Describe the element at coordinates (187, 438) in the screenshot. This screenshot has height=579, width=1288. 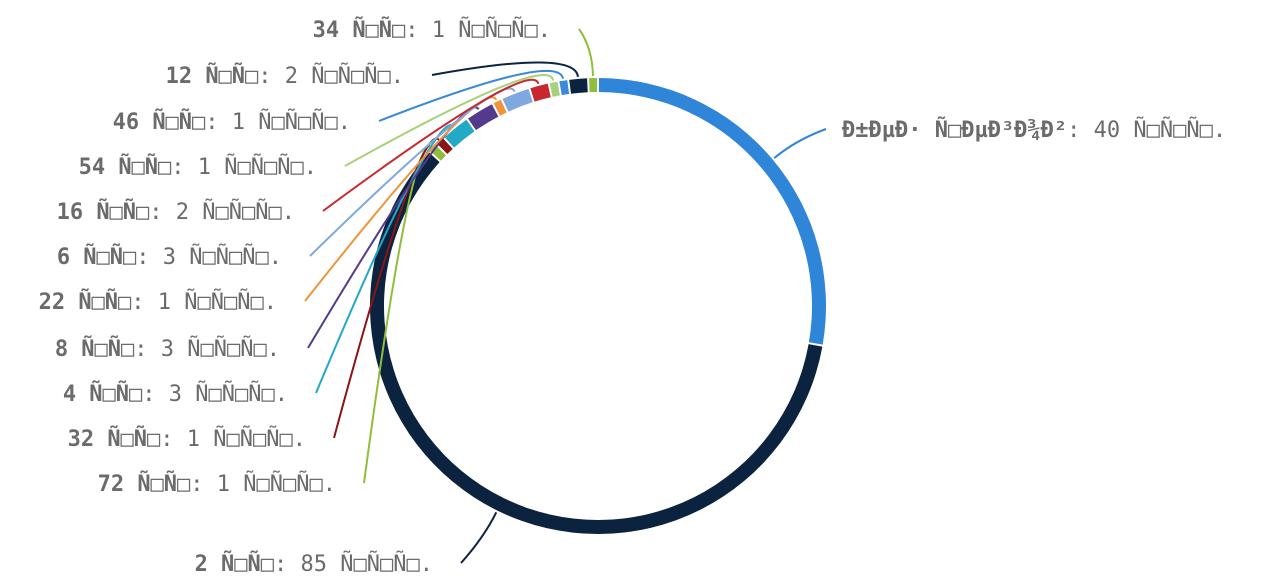
I see `slice-label-3: 32 Ñ□Ñ□: 1 Ñ□Ñ□Ñ□.` at that location.